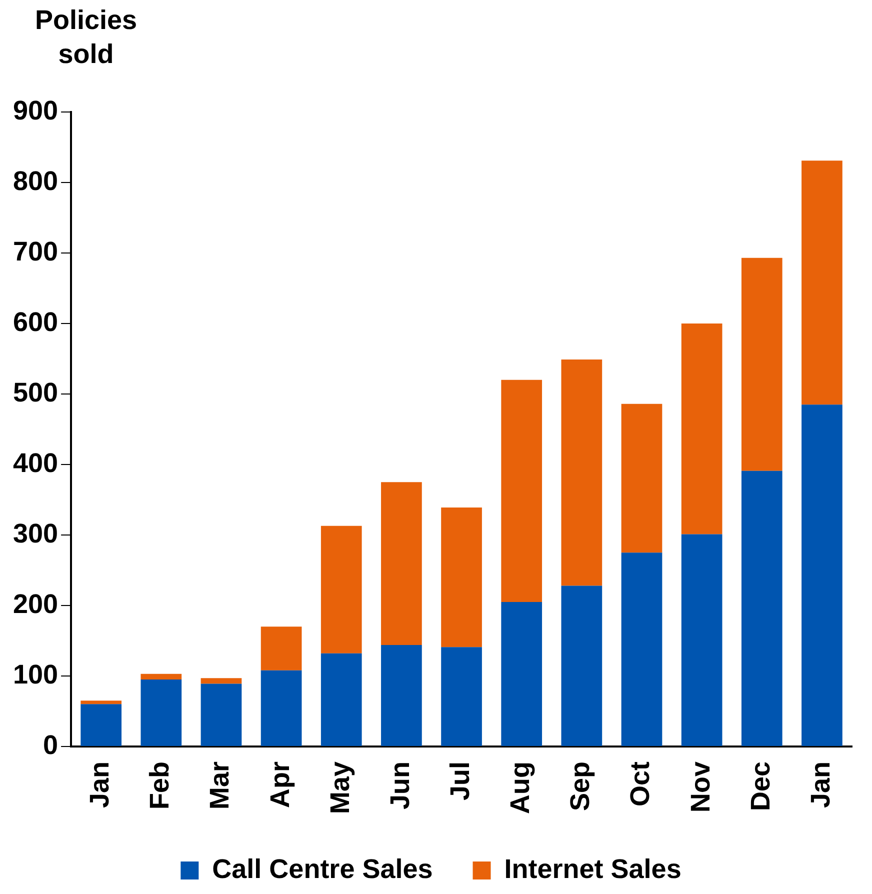 The width and height of the screenshot is (872, 894). I want to click on legend-label: Internet Sales, so click(593, 869).